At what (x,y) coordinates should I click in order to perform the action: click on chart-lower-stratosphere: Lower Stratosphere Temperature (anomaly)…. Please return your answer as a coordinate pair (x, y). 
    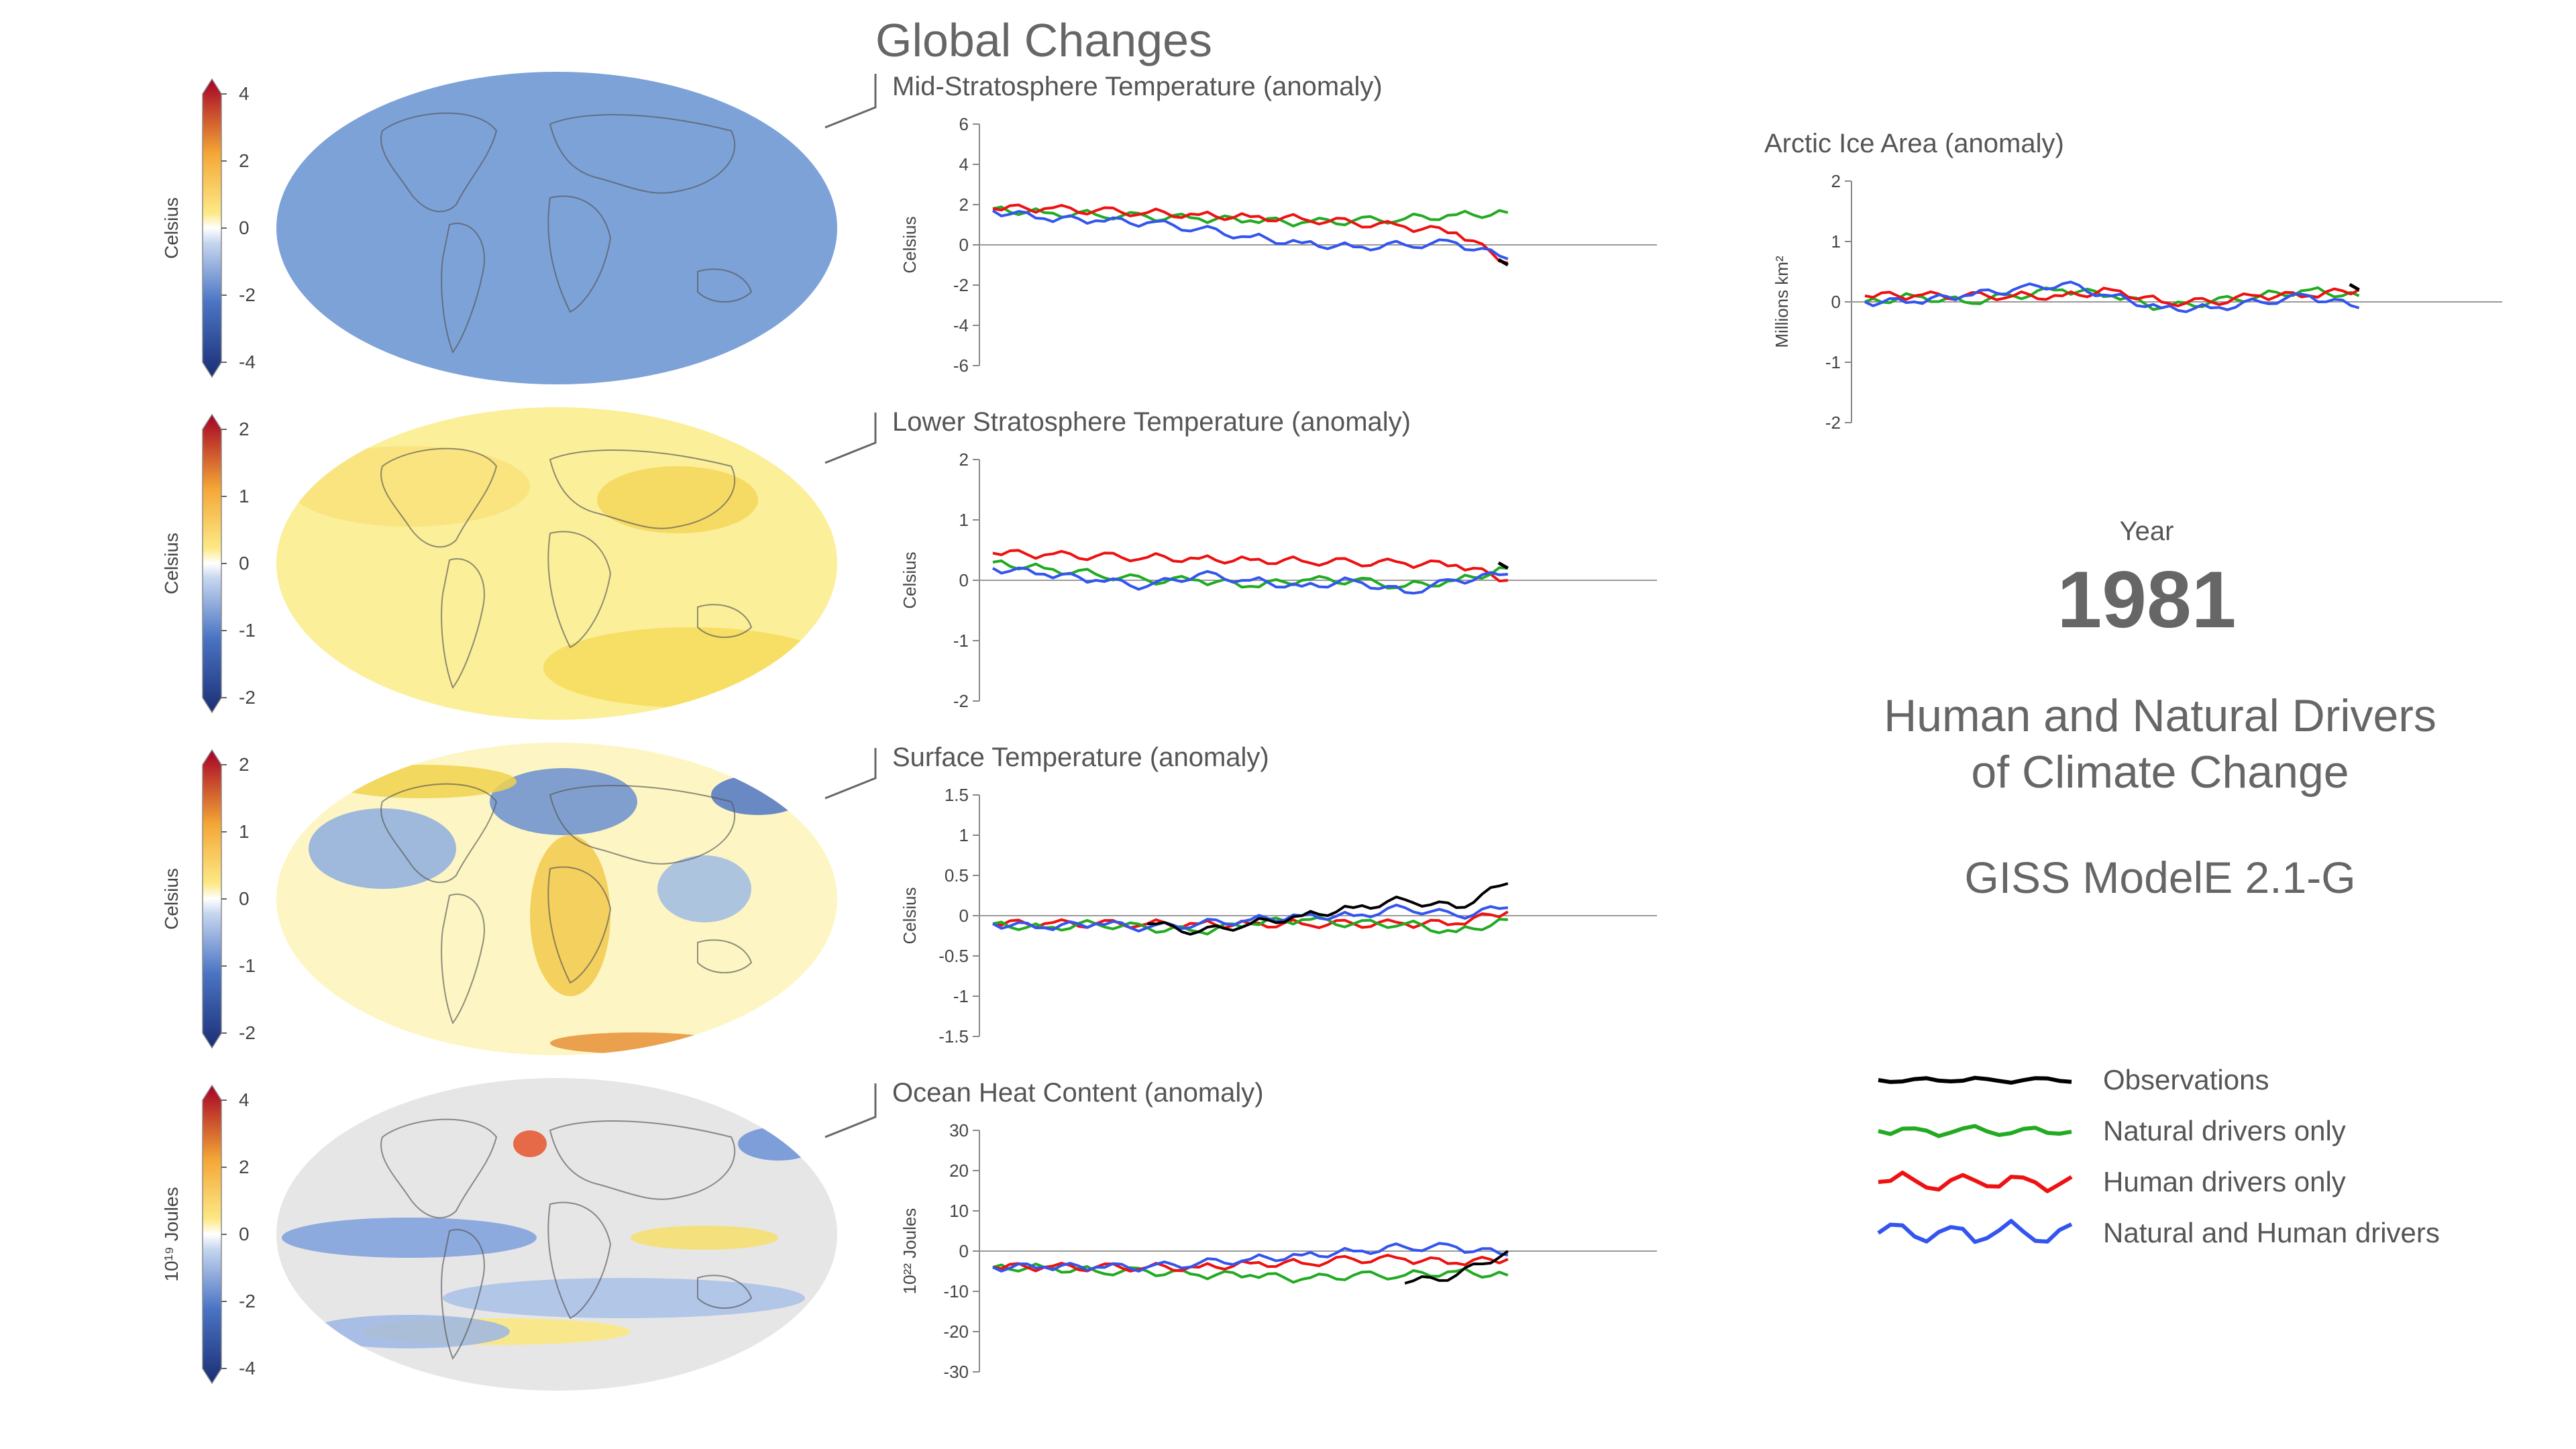
    Looking at the image, I should click on (1274, 559).